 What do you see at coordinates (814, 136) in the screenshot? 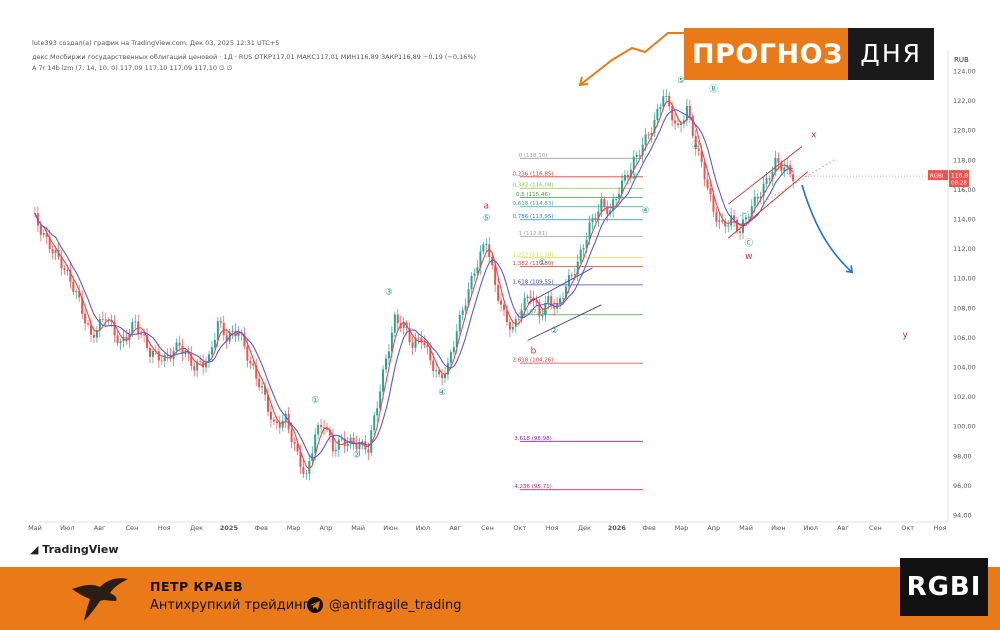
I see `wave-label: x` at bounding box center [814, 136].